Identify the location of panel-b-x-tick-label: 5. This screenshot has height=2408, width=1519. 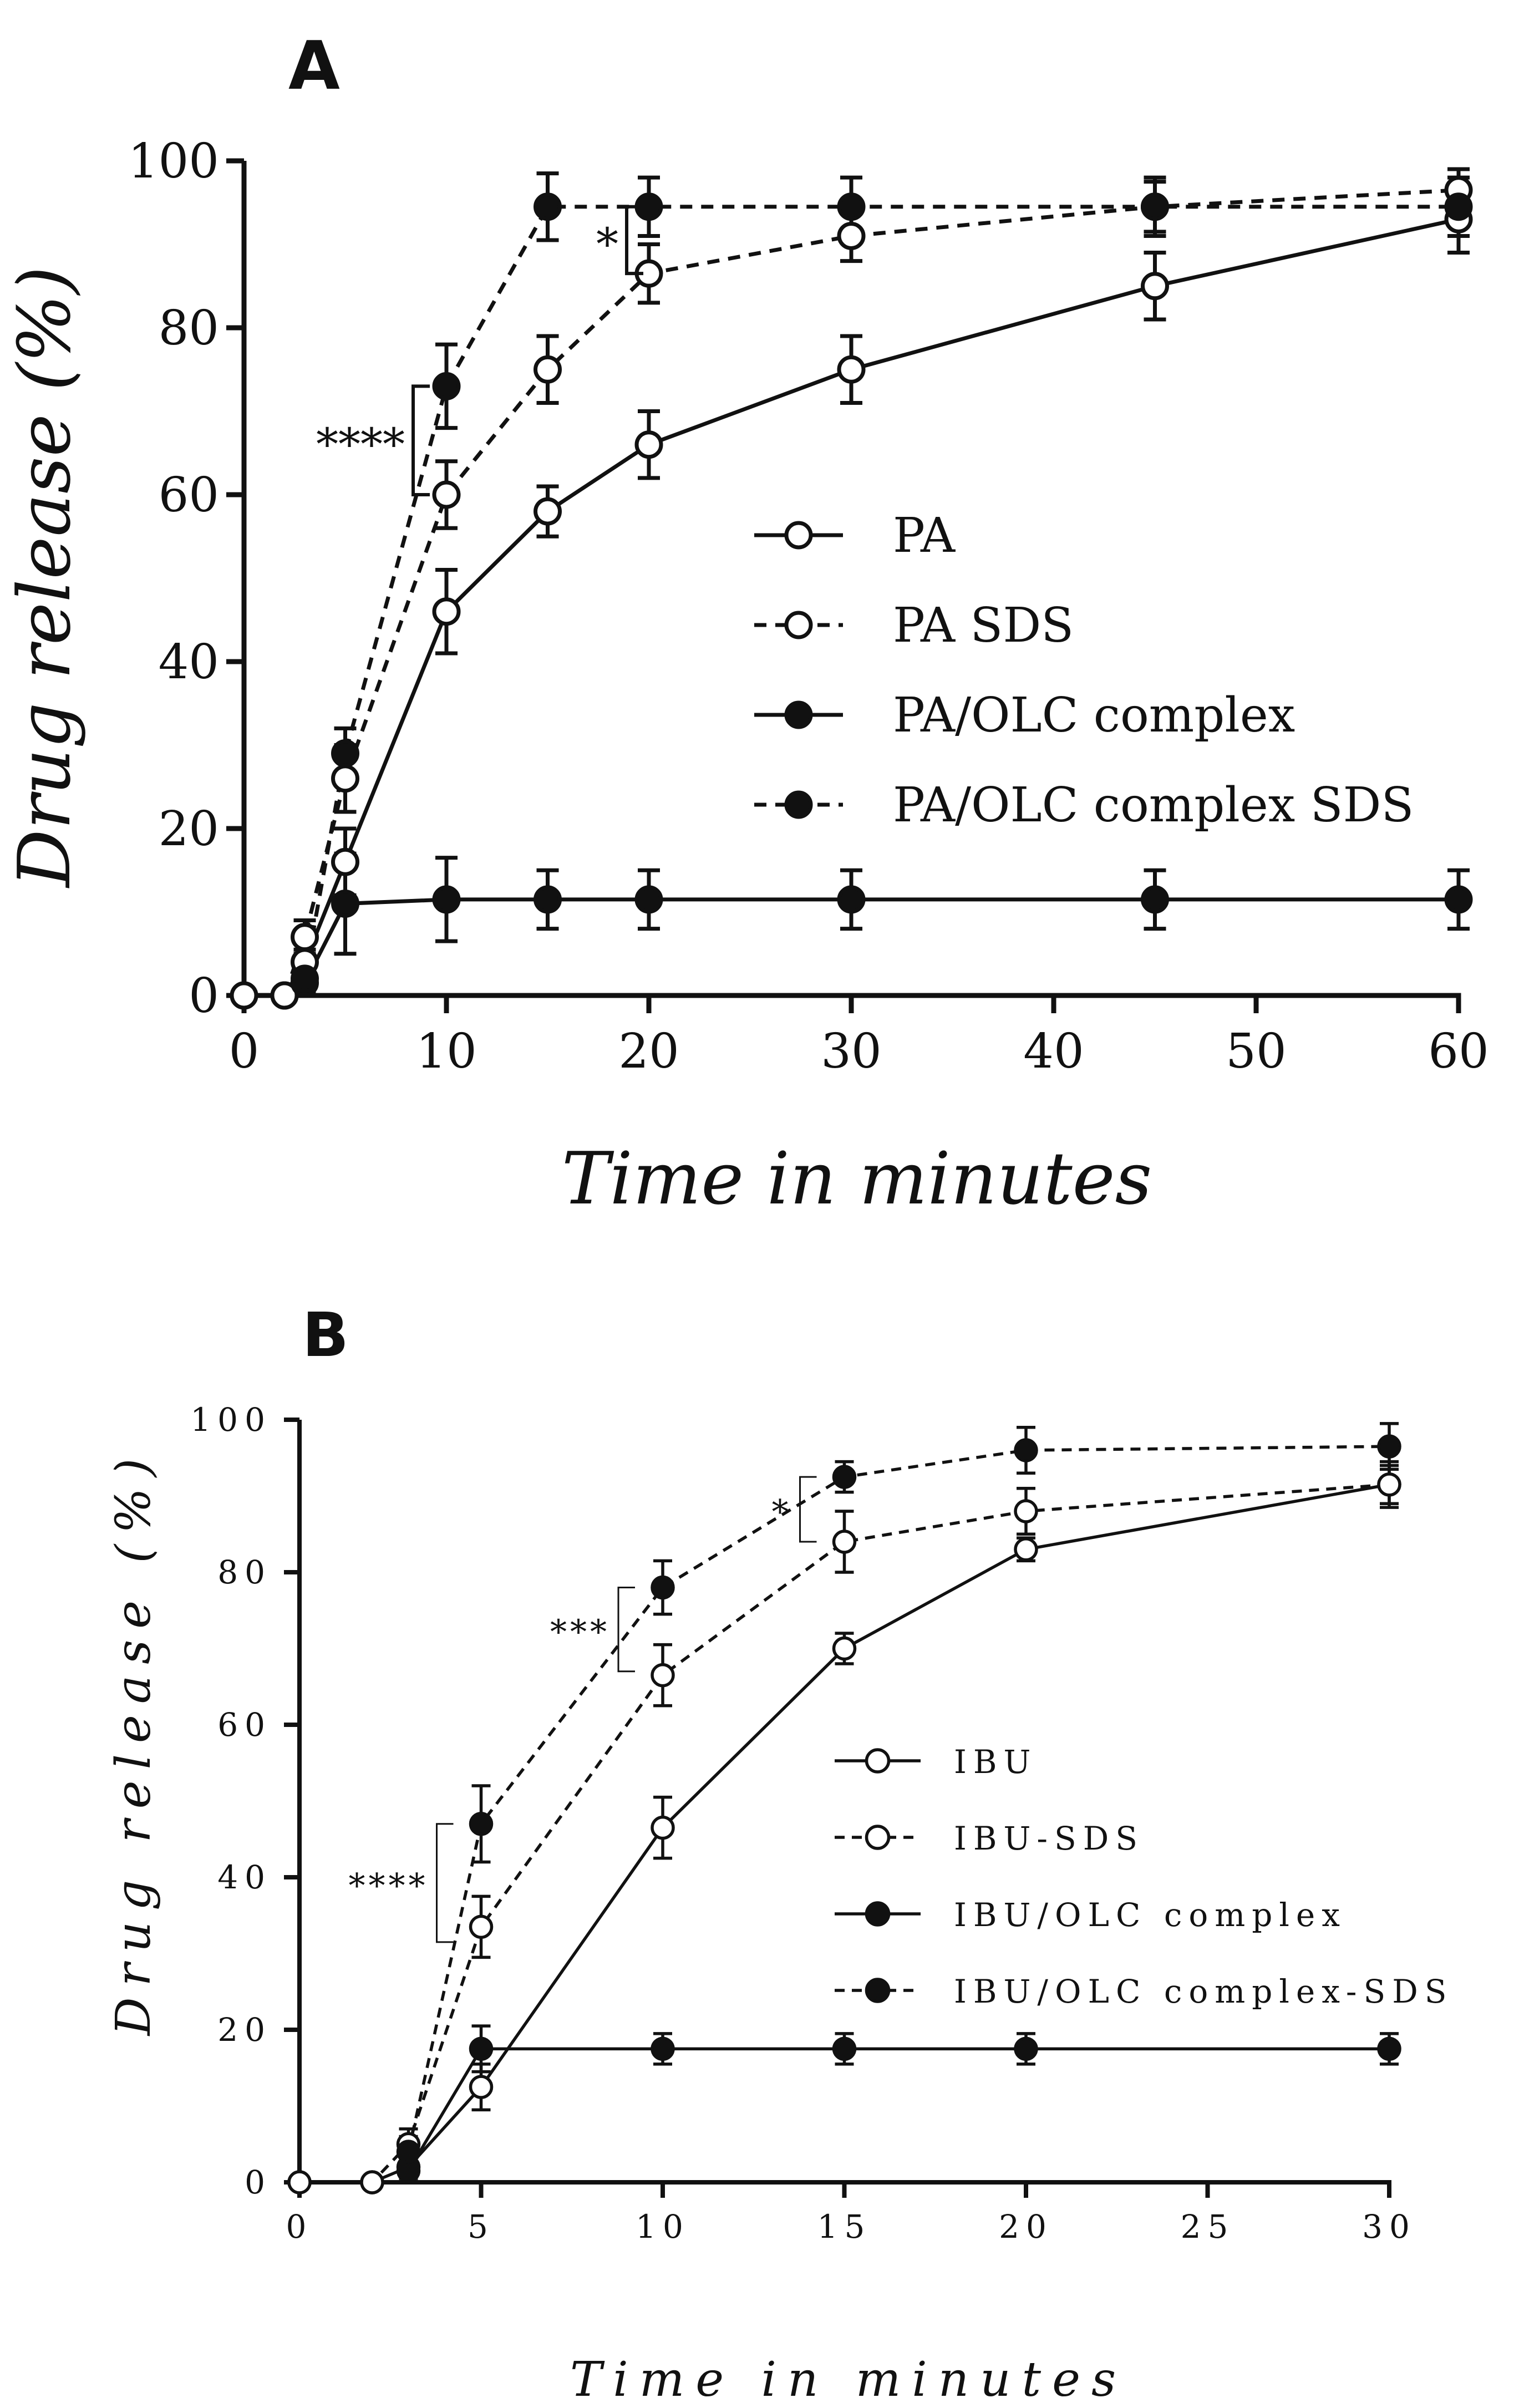
(481, 2227).